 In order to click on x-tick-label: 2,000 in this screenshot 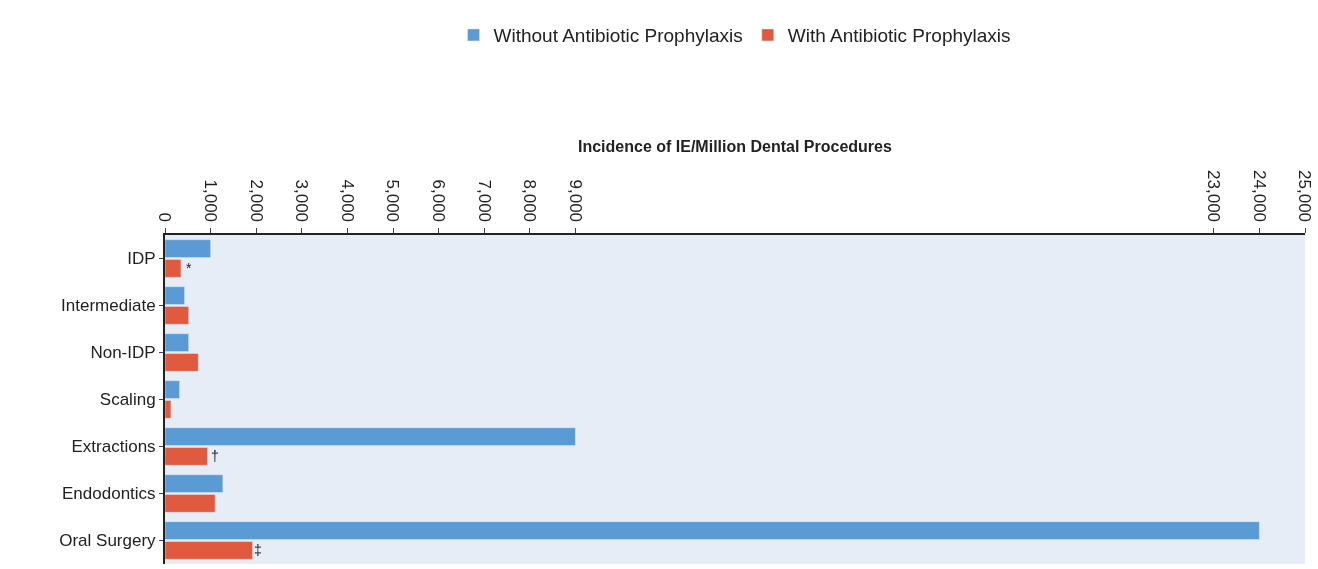, I will do `click(256, 201)`.